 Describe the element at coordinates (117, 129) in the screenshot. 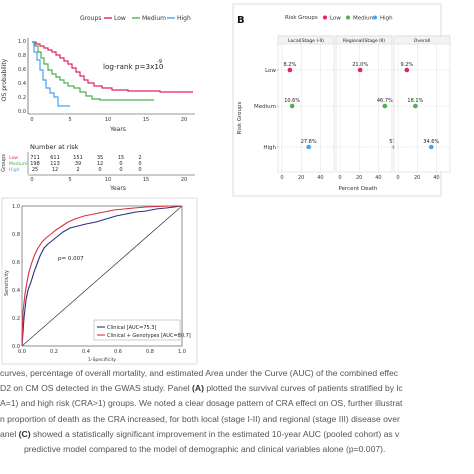

I see `km-xlabel: Years` at that location.